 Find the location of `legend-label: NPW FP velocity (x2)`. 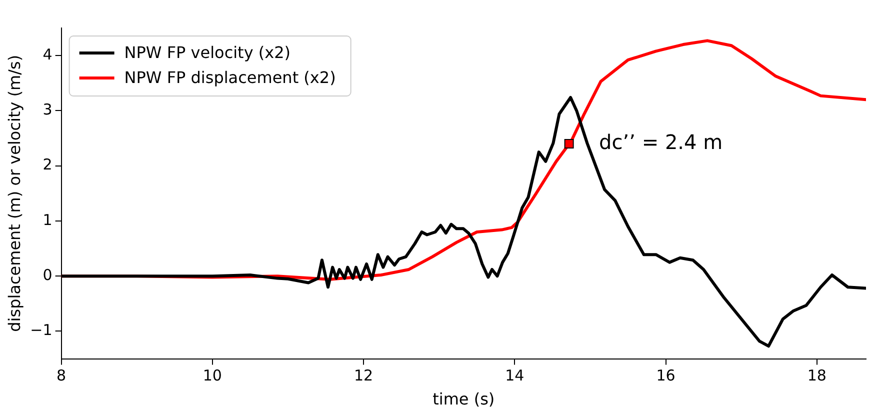

legend-label: NPW FP velocity (x2) is located at coordinates (207, 52).